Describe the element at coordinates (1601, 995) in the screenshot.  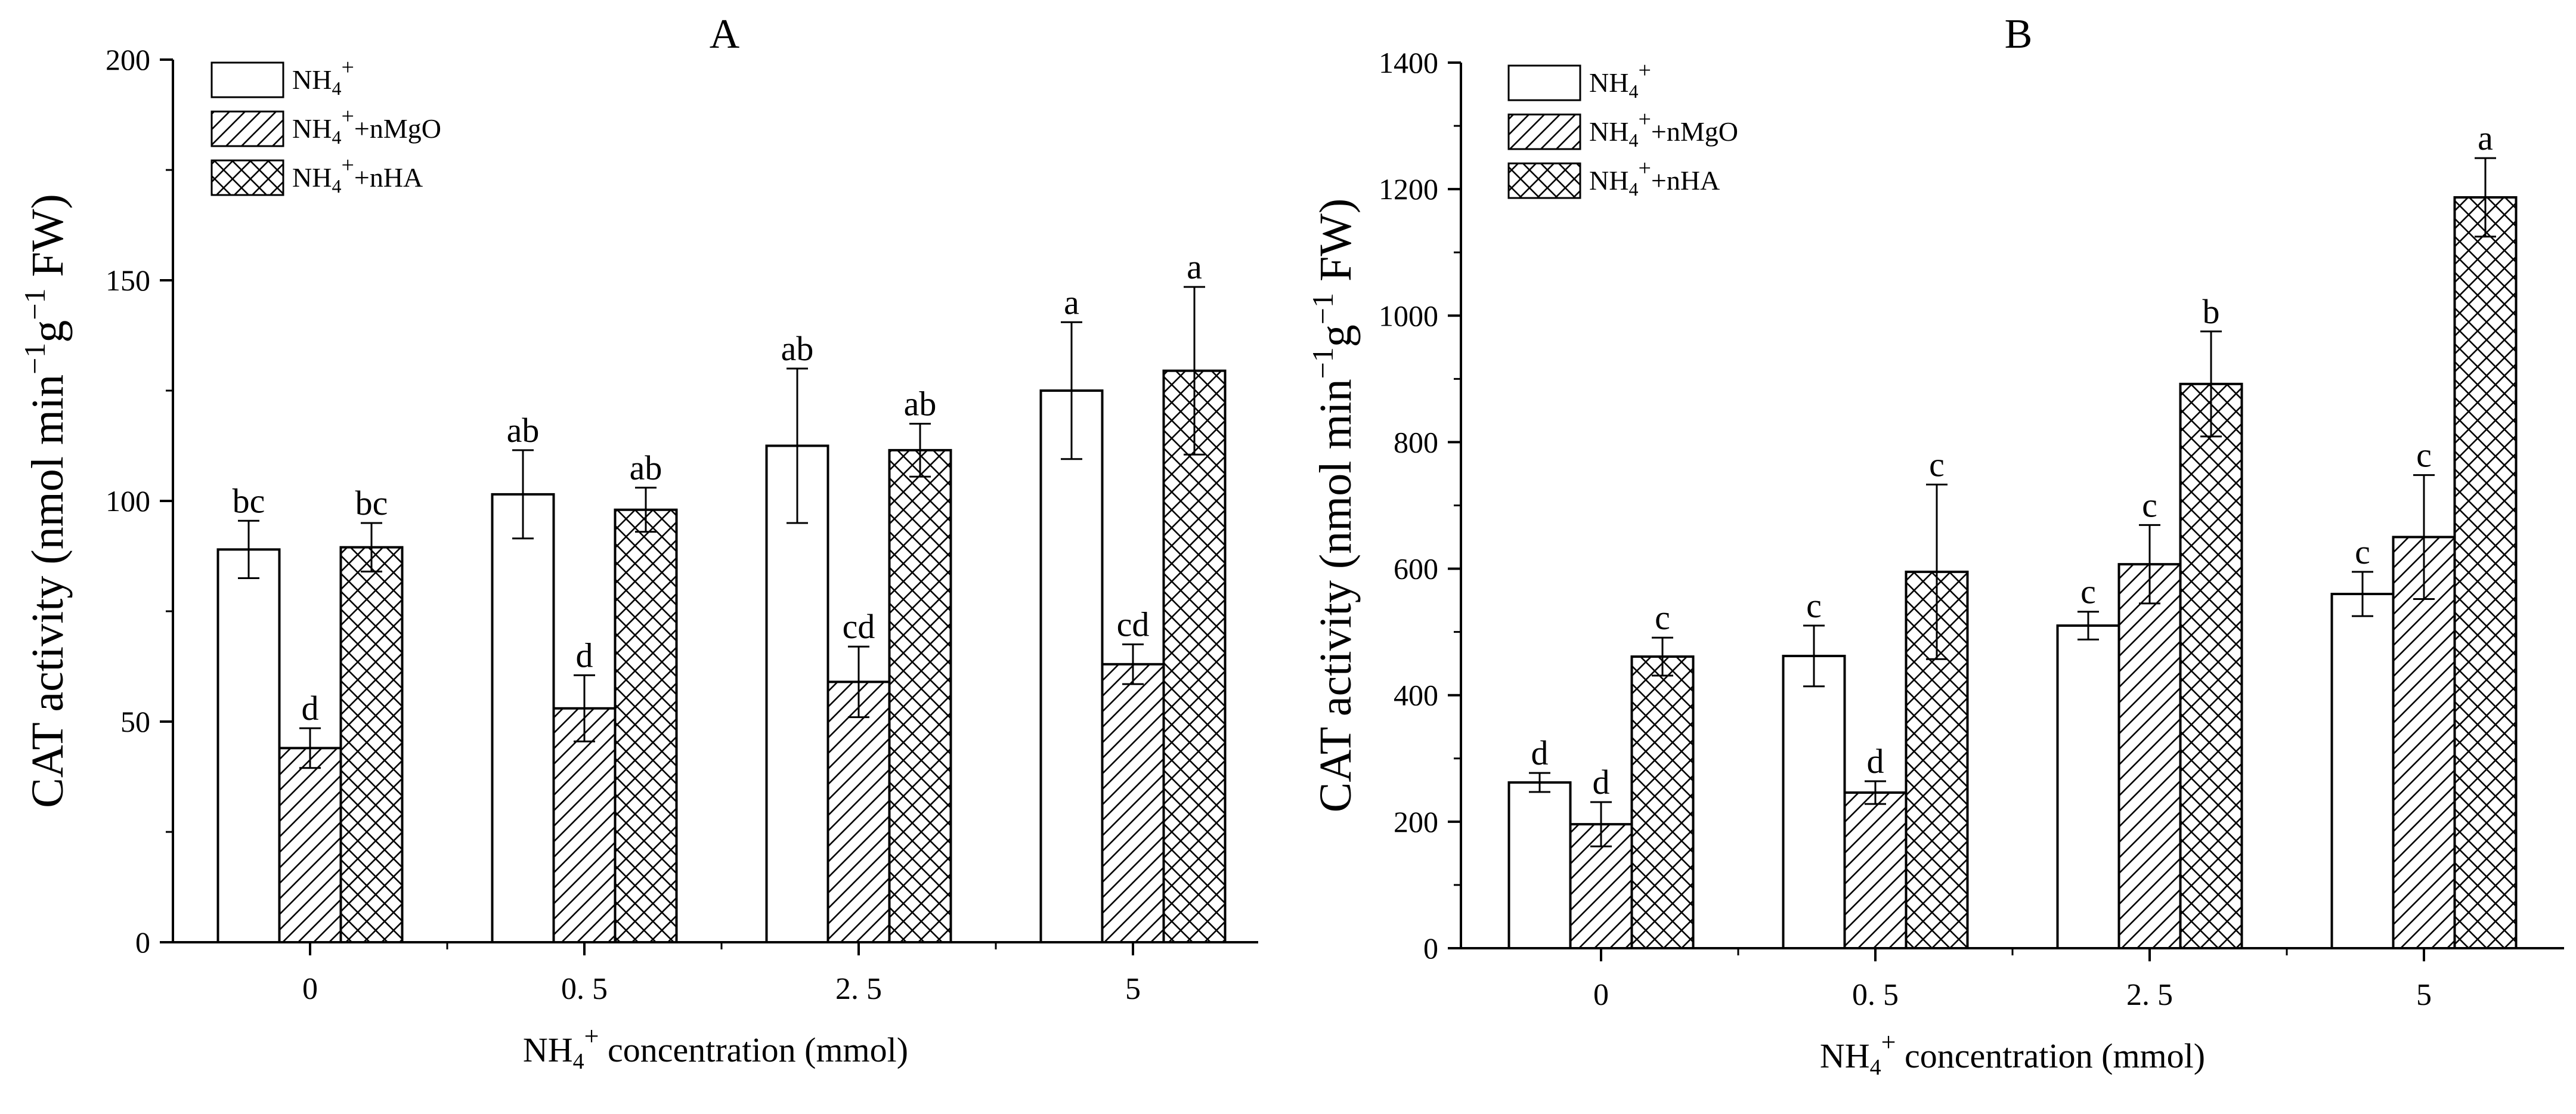
I see `x-tick-label: 0` at that location.